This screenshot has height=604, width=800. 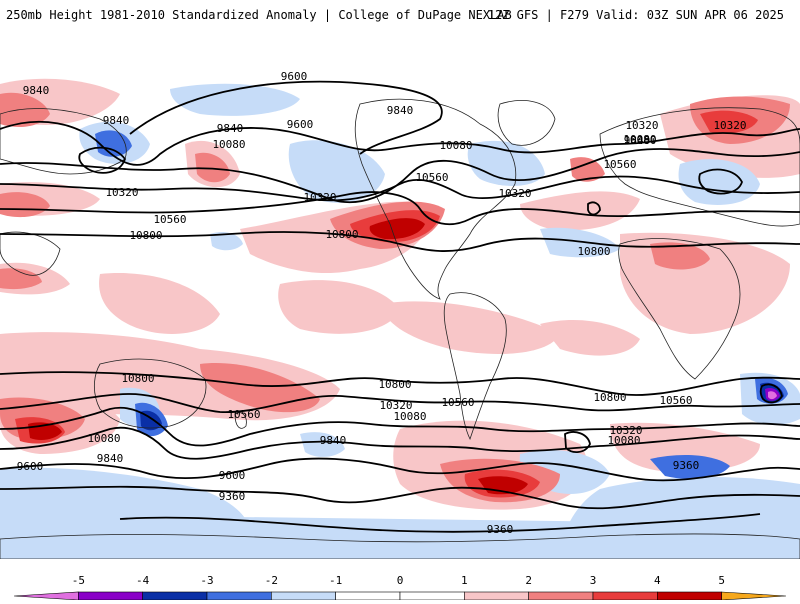 What do you see at coordinates (464, 580) in the screenshot?
I see `colorbar-tick-label: 1` at bounding box center [464, 580].